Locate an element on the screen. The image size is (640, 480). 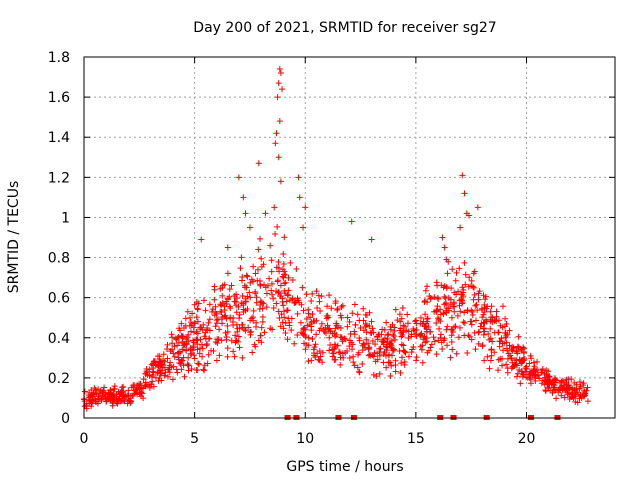
y-tick-label: 1.4 is located at coordinates (59, 138).